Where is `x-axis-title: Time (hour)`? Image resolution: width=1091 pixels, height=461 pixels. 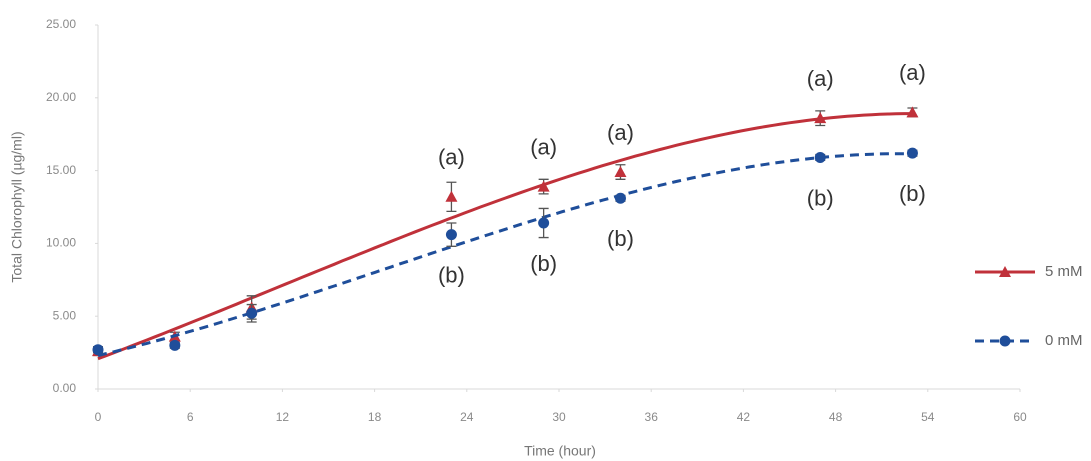
x-axis-title: Time (hour) is located at coordinates (560, 451).